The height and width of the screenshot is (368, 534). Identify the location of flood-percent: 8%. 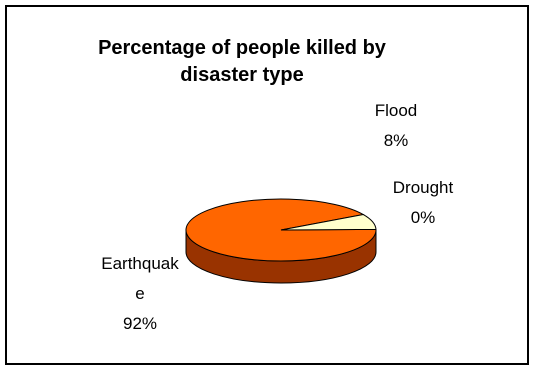
(396, 140).